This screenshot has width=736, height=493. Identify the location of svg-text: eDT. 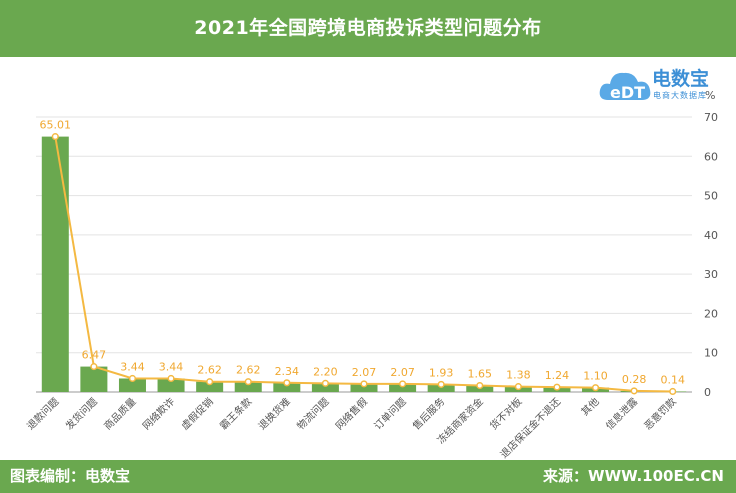
(627, 92).